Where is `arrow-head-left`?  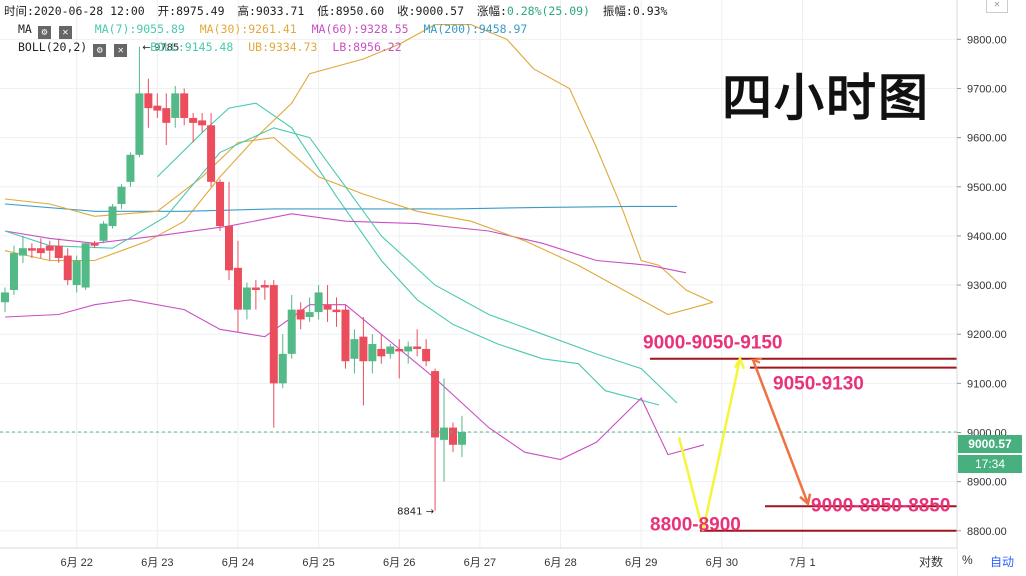
arrow-head-left is located at coordinates (756, 360).